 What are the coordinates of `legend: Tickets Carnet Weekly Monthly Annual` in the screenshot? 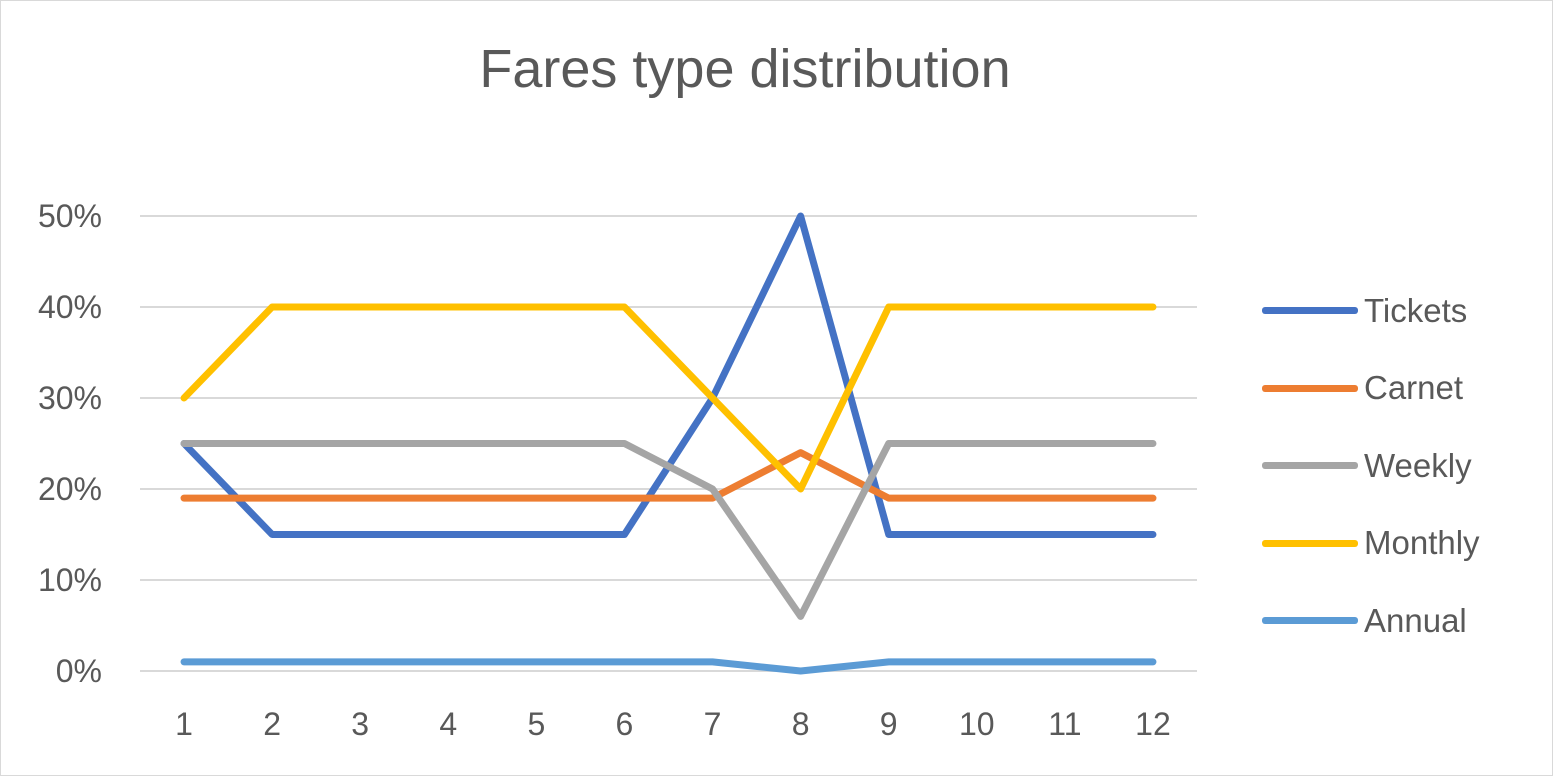 It's located at (1371, 466).